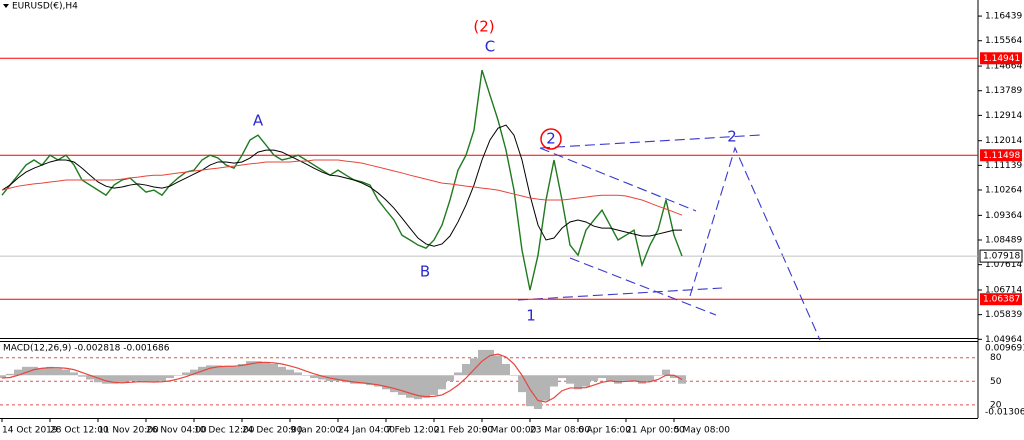 Image resolution: width=1024 pixels, height=440 pixels. Describe the element at coordinates (128, 431) in the screenshot. I see `x-tick-label: 11 Nov 20:00` at that location.